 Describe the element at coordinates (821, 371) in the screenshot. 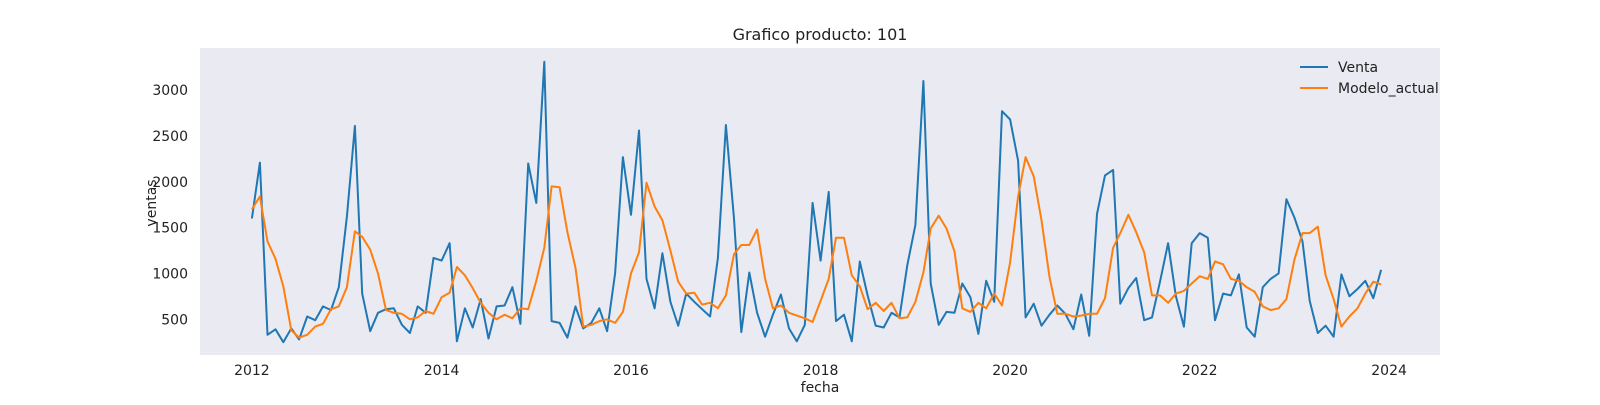

I see `x-tick-label: 2018` at that location.